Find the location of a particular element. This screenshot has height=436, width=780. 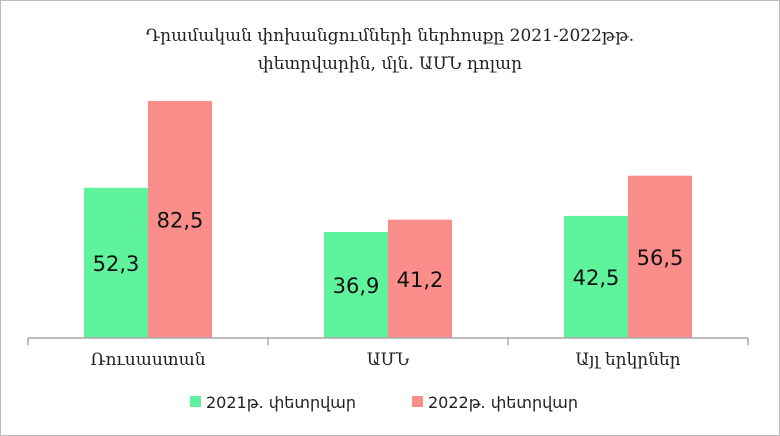

data-label: 52,3 is located at coordinates (116, 264).